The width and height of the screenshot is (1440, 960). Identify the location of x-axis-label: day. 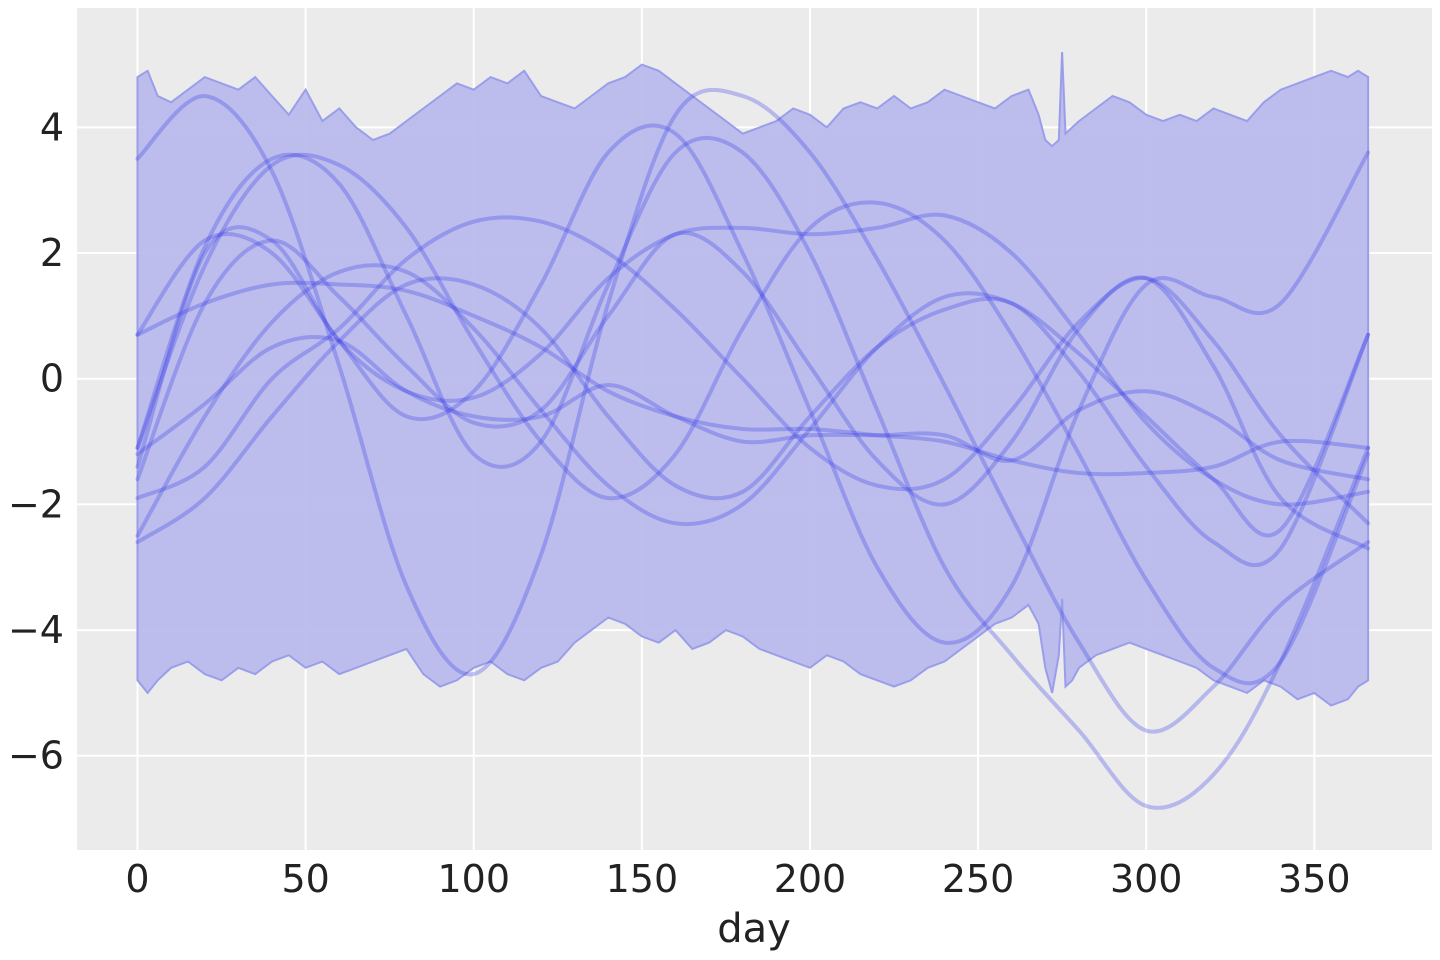
(754, 929).